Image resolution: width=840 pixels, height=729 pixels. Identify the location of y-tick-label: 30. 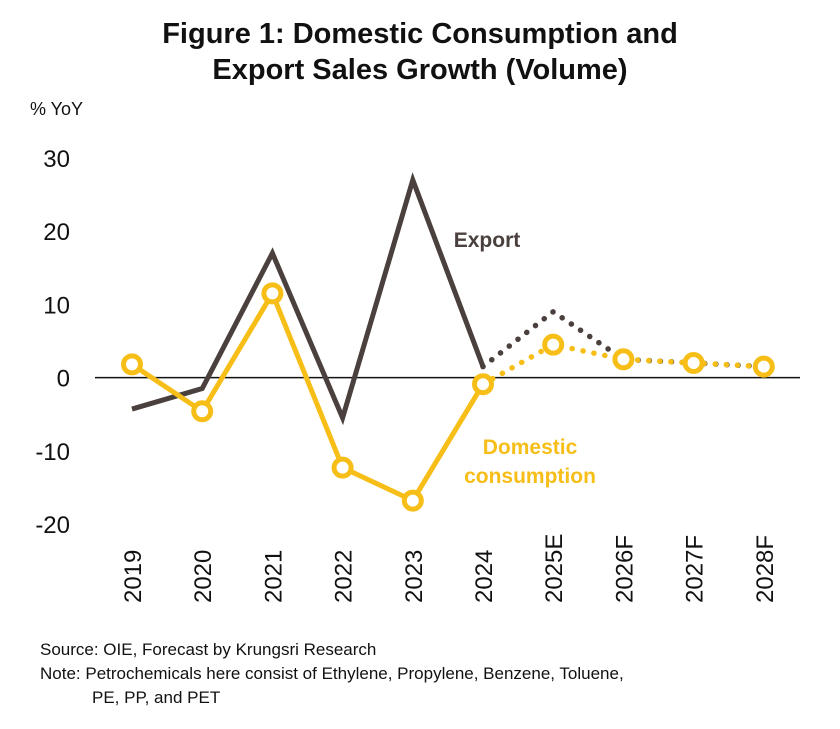
(56, 159).